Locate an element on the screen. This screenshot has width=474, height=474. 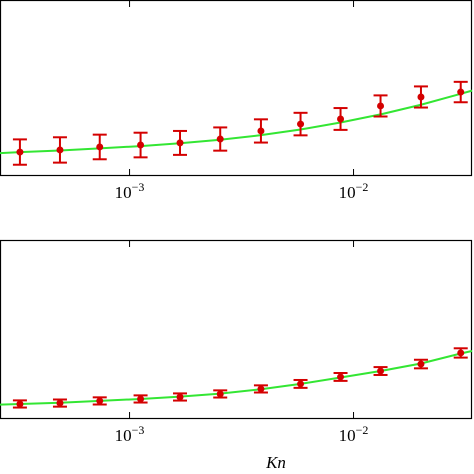
x-axis-label: Kn is located at coordinates (275, 462).